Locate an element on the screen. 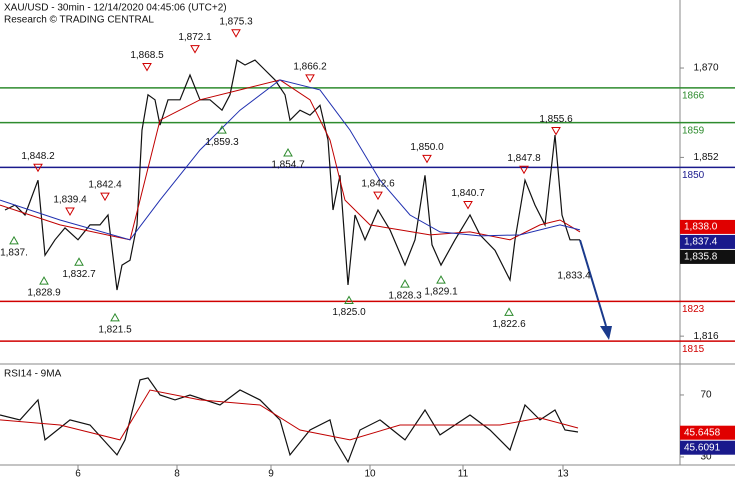  high-label: 1,850.0 is located at coordinates (427, 147).